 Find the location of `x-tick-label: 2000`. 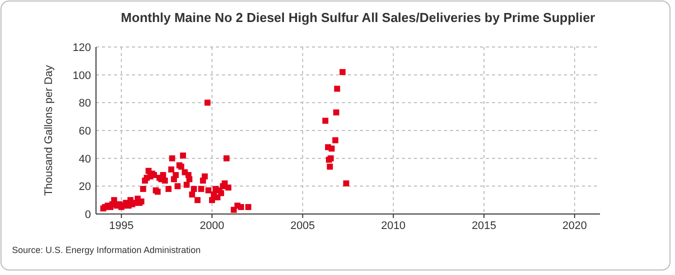

x-tick-label: 2000 is located at coordinates (212, 226).